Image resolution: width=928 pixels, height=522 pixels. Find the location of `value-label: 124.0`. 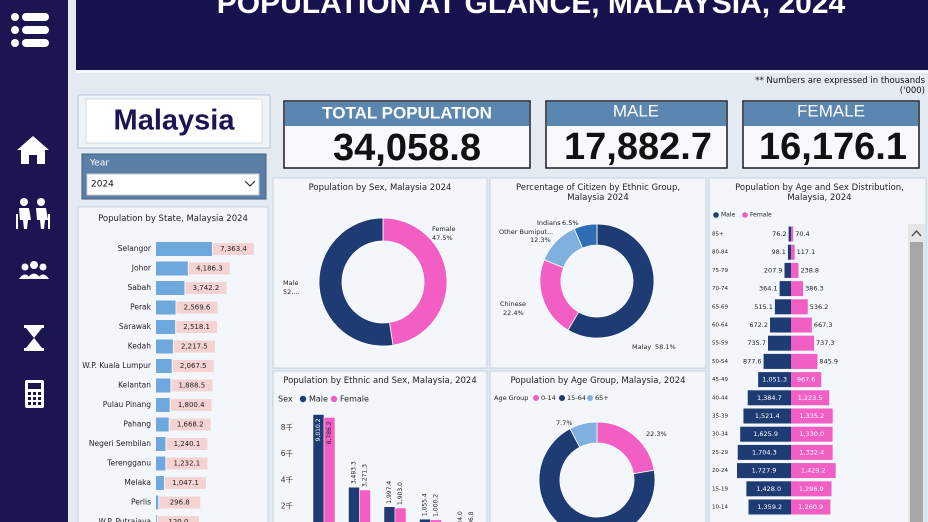

value-label: 124.0 is located at coordinates (460, 516).